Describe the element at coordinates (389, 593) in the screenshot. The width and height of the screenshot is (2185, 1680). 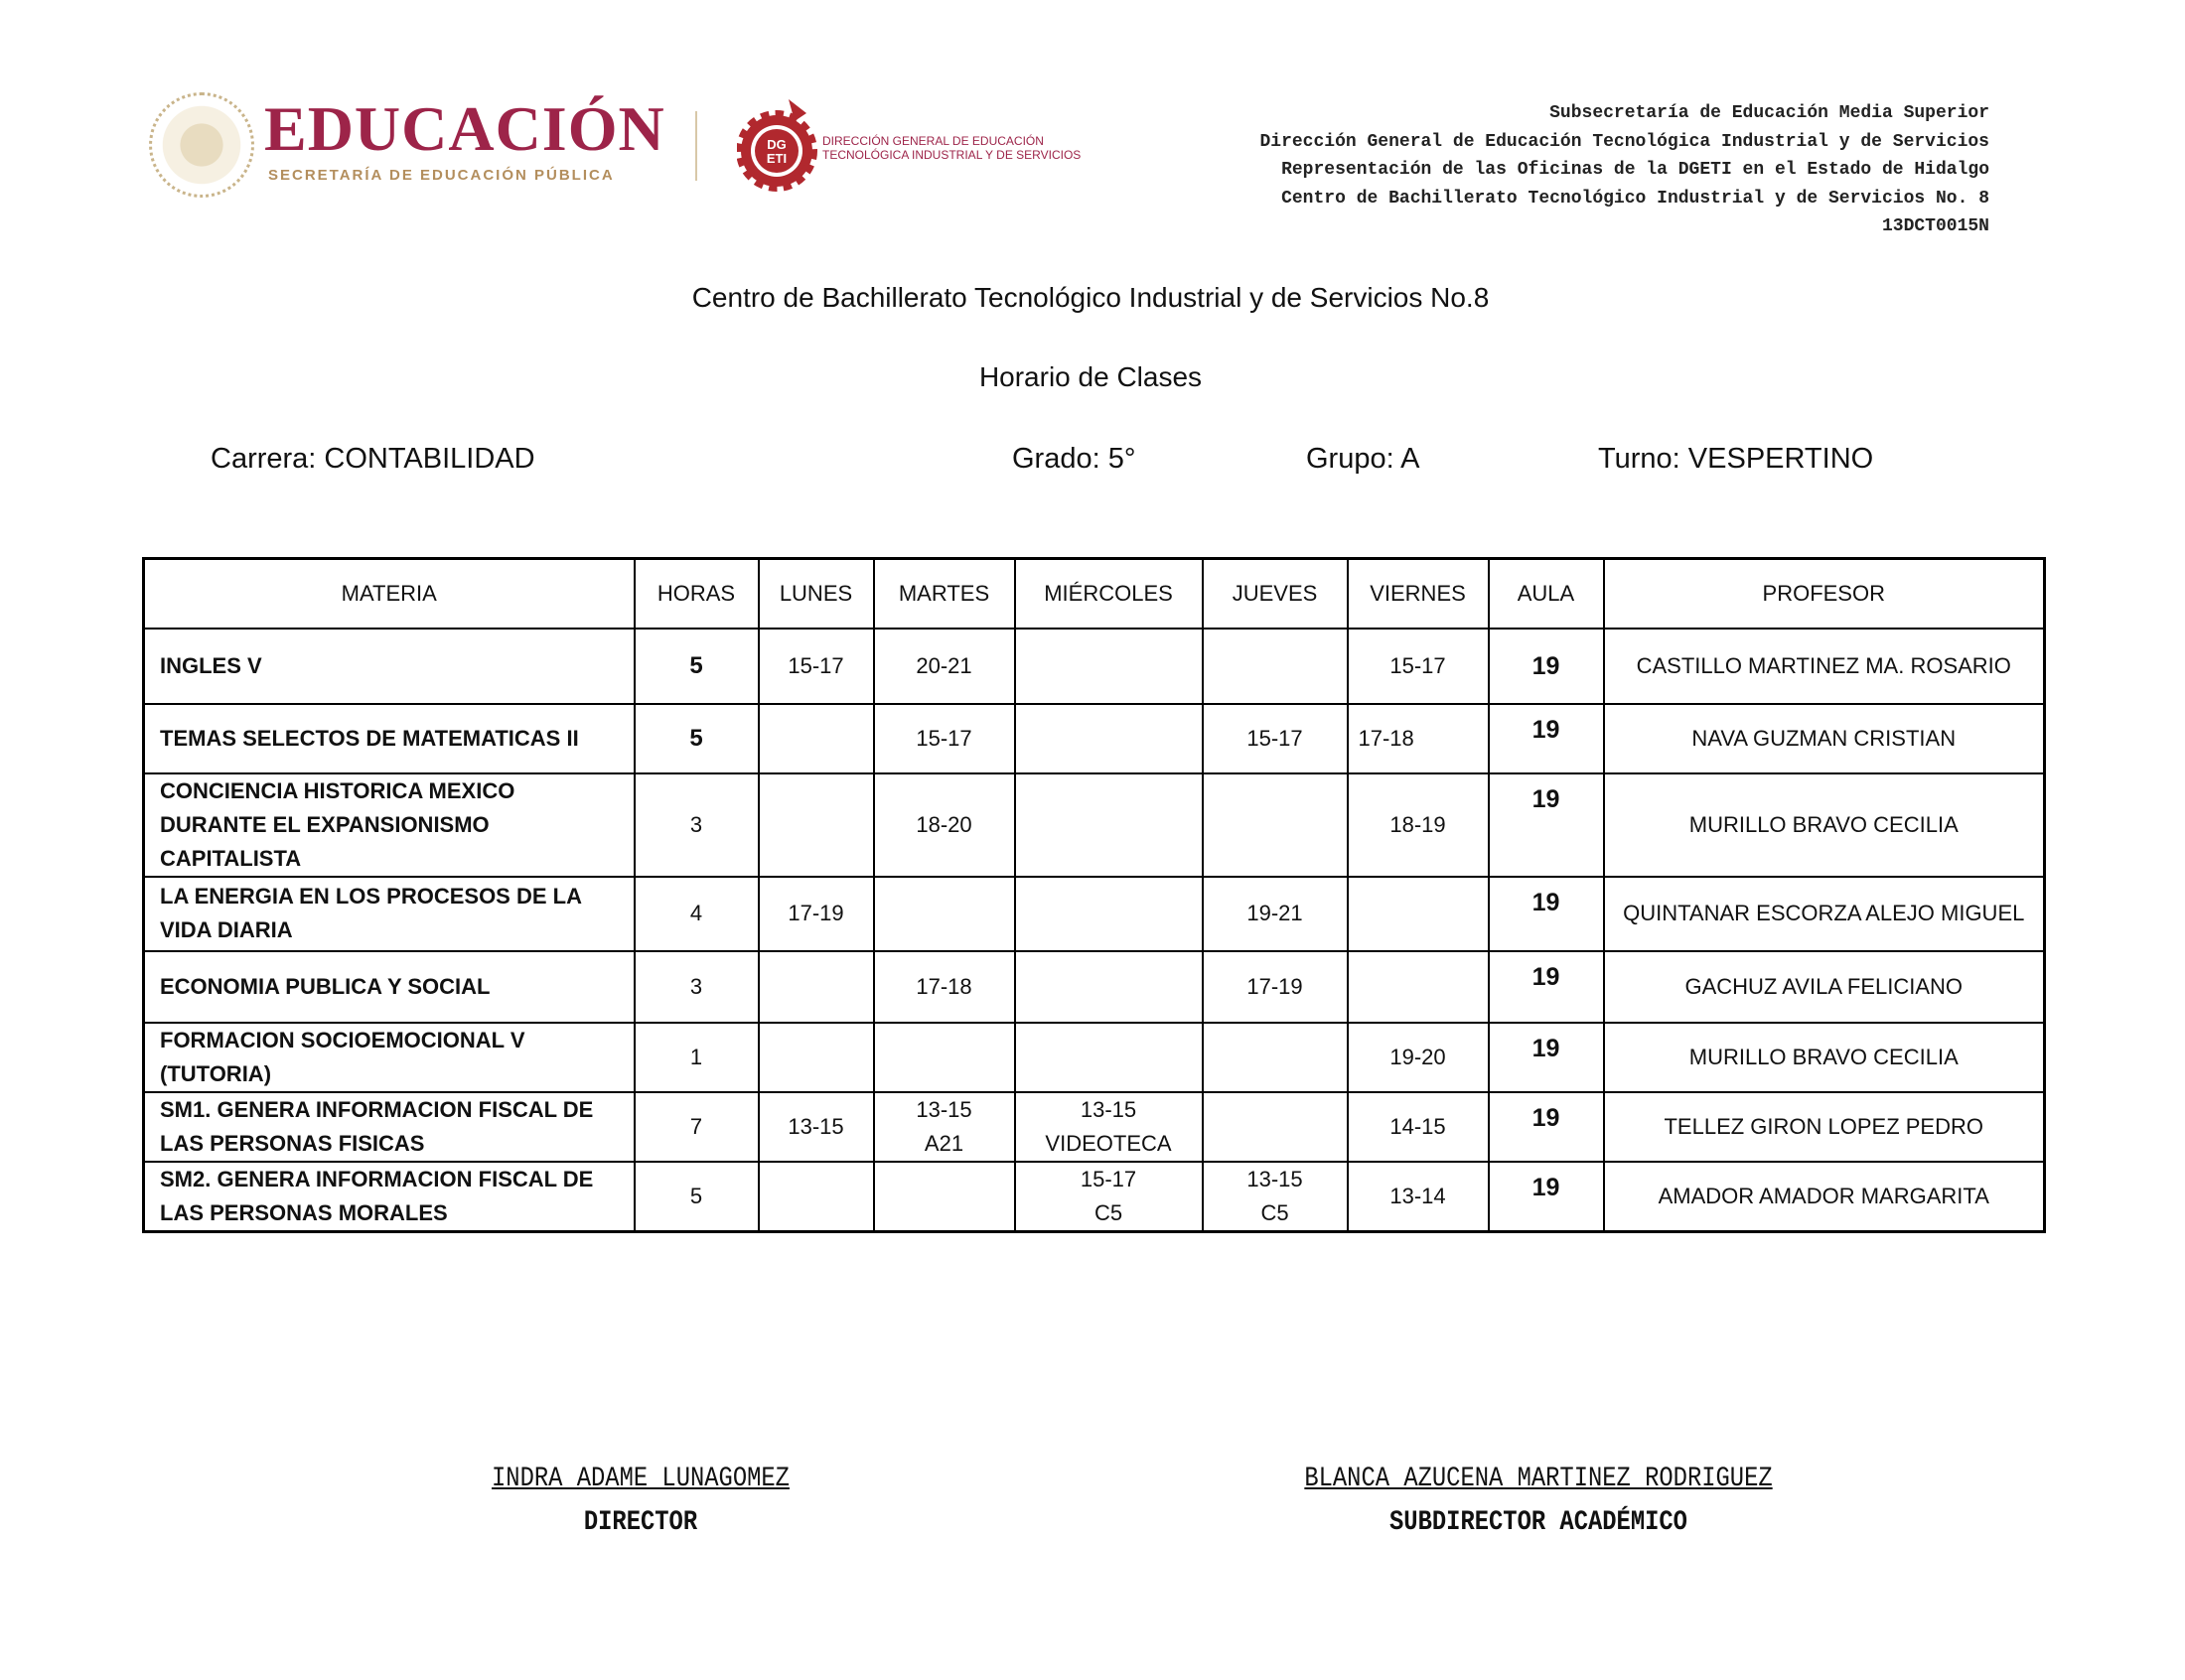
I see `column-header: MATERIA` at that location.